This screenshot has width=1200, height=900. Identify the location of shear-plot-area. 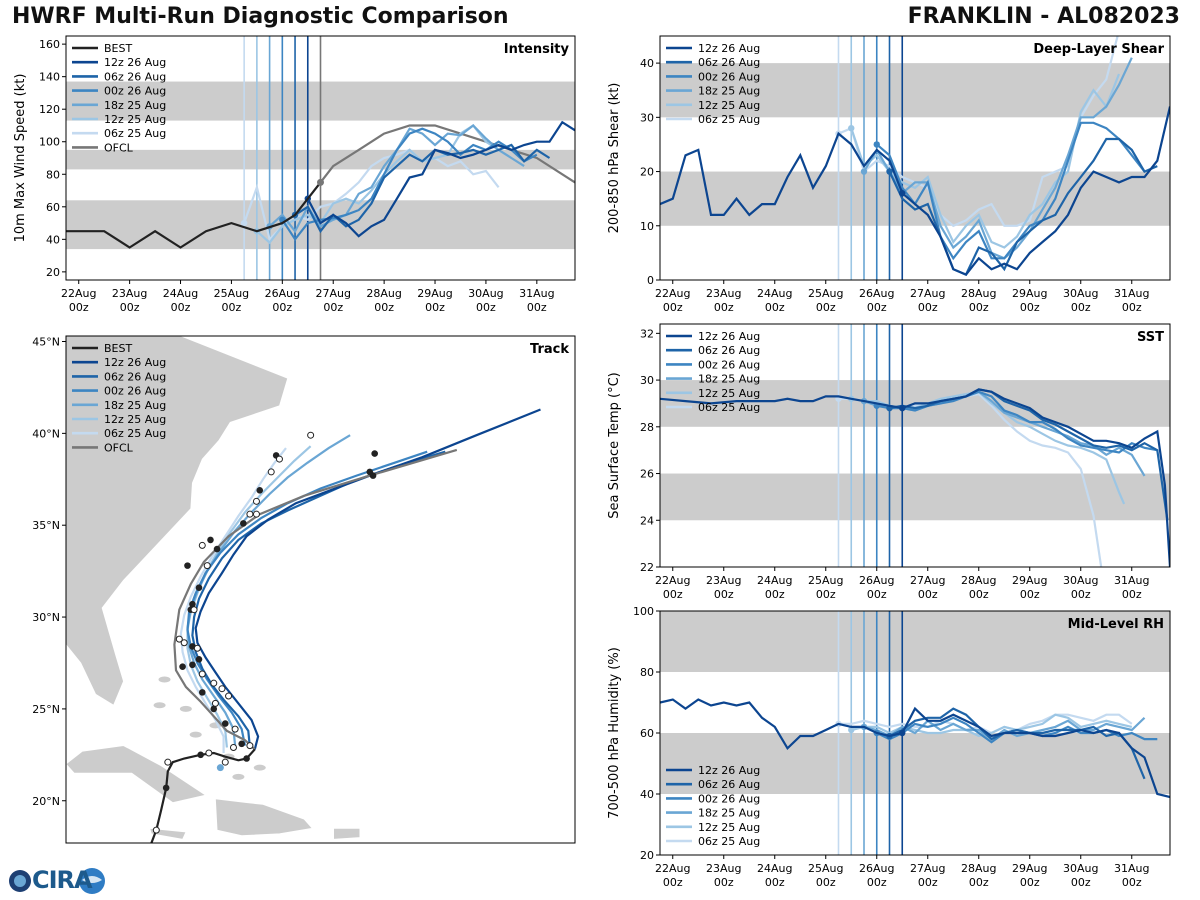
(915, 158).